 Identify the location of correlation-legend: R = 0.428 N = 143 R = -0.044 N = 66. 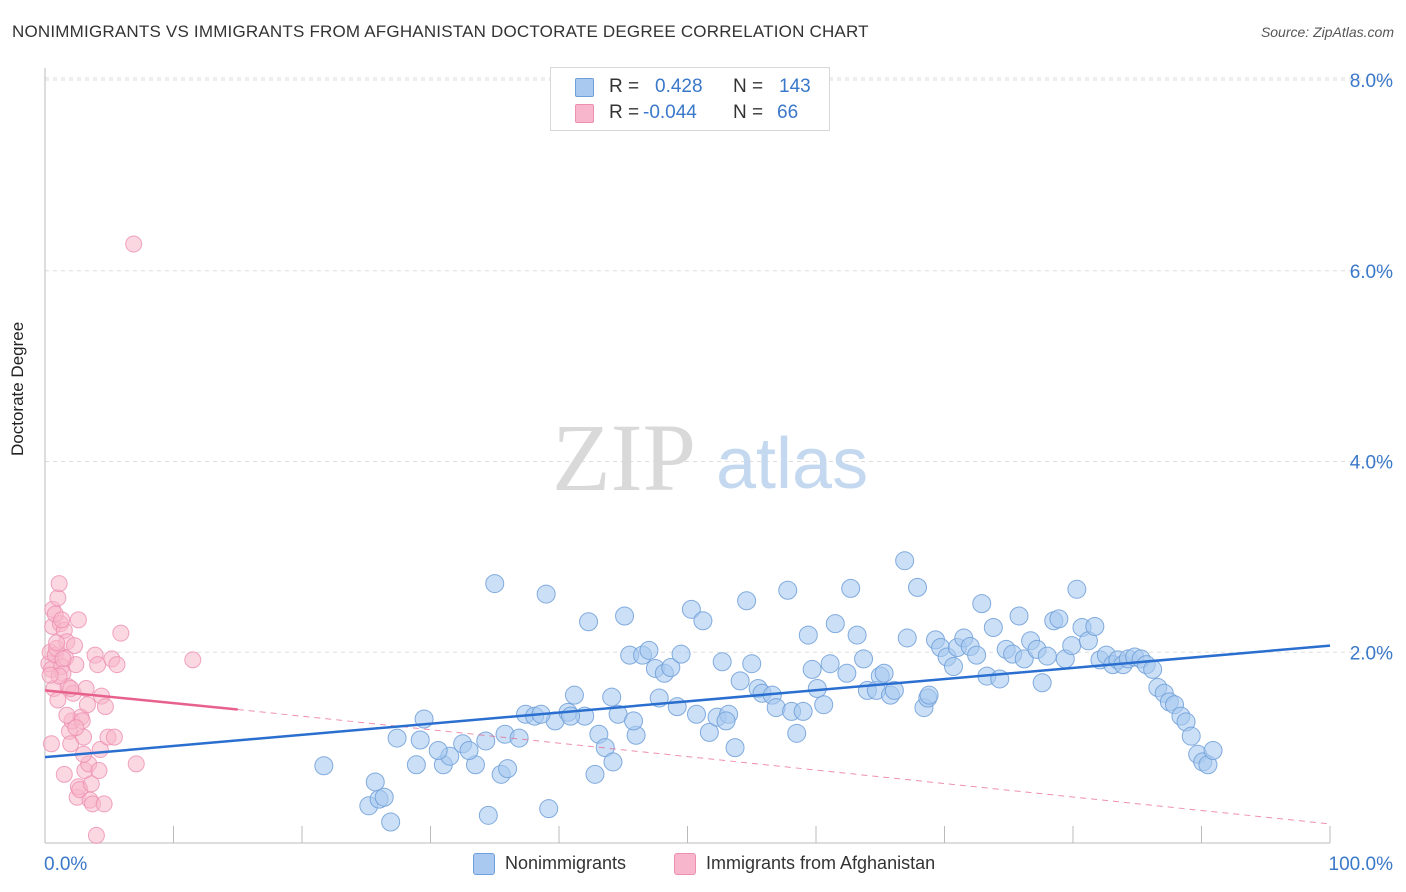
(690, 99).